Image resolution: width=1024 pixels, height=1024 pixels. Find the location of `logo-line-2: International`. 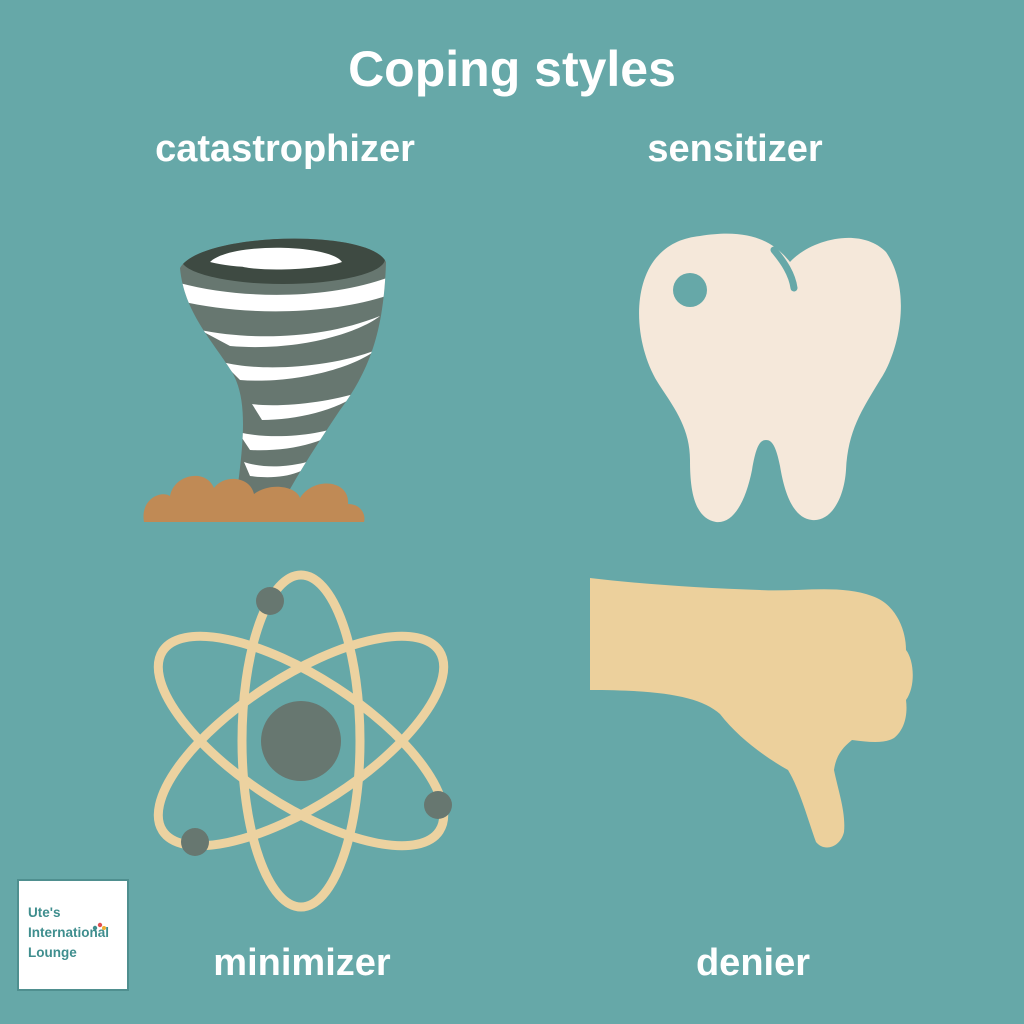

logo-line-2: International is located at coordinates (69, 932).